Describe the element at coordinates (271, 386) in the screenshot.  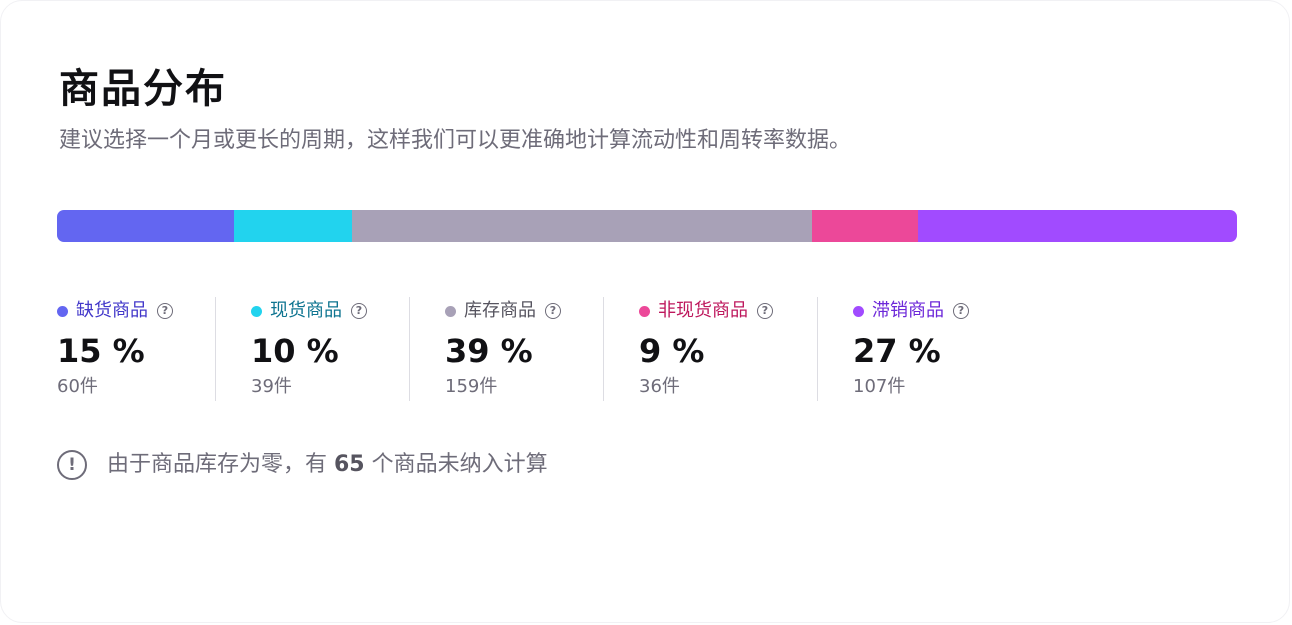
I see `stat-count: 39件` at that location.